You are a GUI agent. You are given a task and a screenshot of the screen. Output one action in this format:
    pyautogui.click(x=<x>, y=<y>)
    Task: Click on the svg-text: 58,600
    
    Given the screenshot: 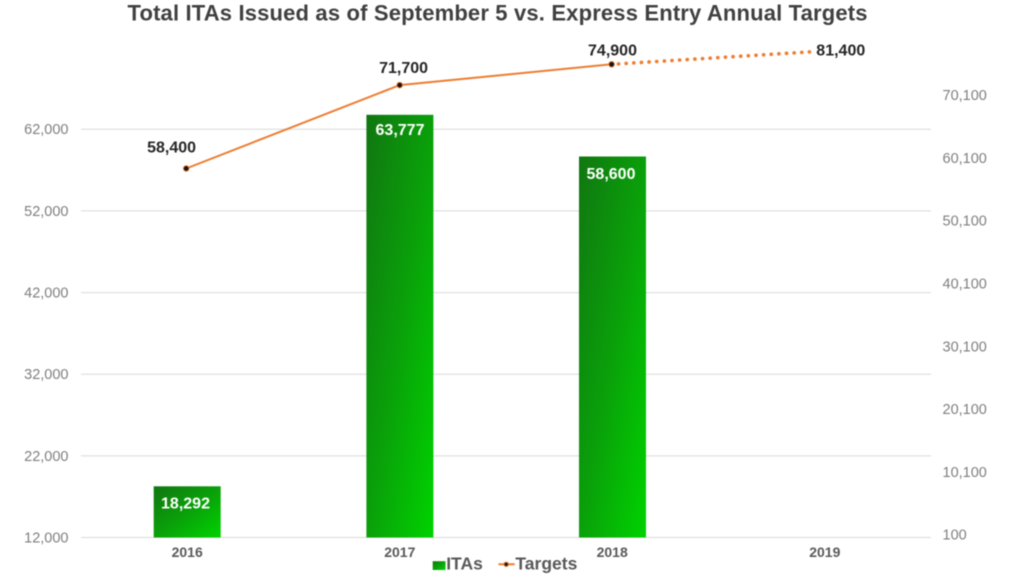 What is the action you would take?
    pyautogui.click(x=611, y=174)
    